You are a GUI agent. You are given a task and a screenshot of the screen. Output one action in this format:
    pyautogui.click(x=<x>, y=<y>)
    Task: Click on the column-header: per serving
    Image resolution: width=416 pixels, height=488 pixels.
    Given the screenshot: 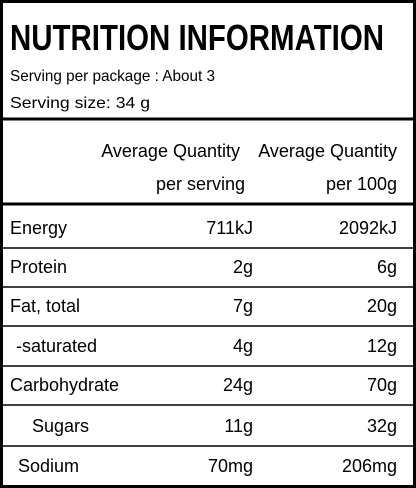 What is the action you would take?
    pyautogui.click(x=200, y=184)
    